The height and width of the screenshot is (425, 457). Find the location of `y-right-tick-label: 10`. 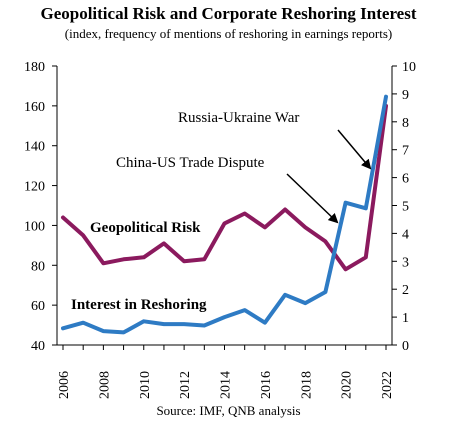

y-right-tick-label: 10 is located at coordinates (409, 67).